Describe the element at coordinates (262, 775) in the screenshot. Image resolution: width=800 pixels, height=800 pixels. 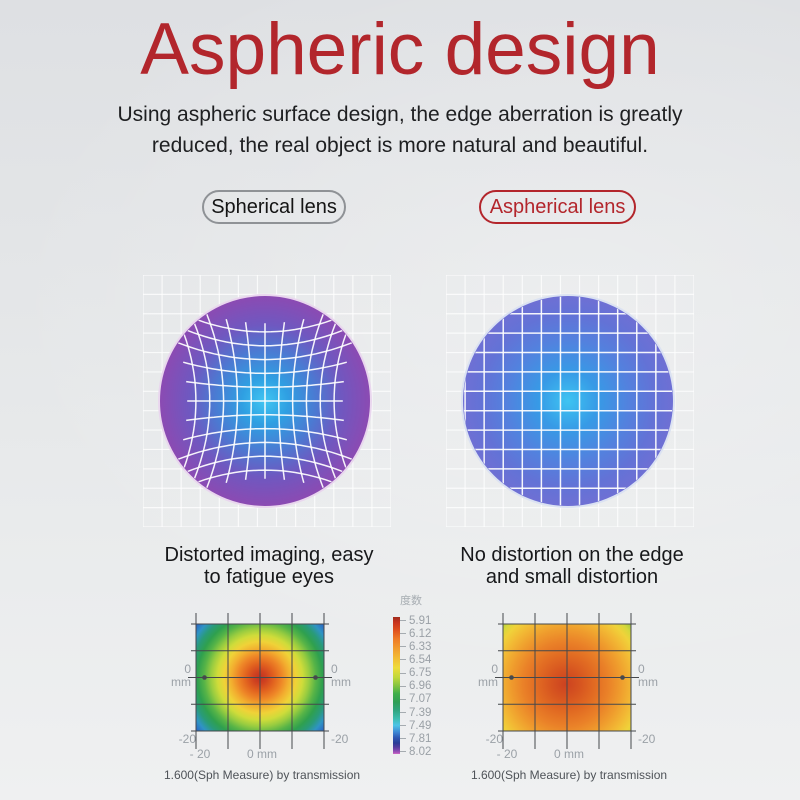
I see `measure-caption-spherical: 1.600(Sph Measure) by transmission` at that location.